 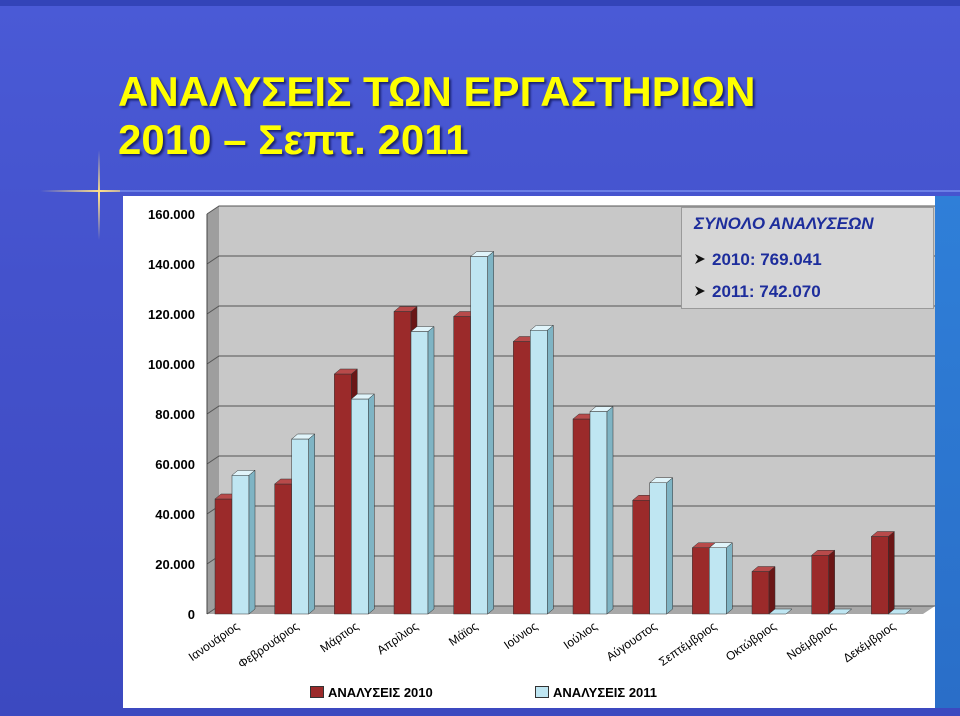 I want to click on sparkle-decoration-vertical, so click(x=99, y=195).